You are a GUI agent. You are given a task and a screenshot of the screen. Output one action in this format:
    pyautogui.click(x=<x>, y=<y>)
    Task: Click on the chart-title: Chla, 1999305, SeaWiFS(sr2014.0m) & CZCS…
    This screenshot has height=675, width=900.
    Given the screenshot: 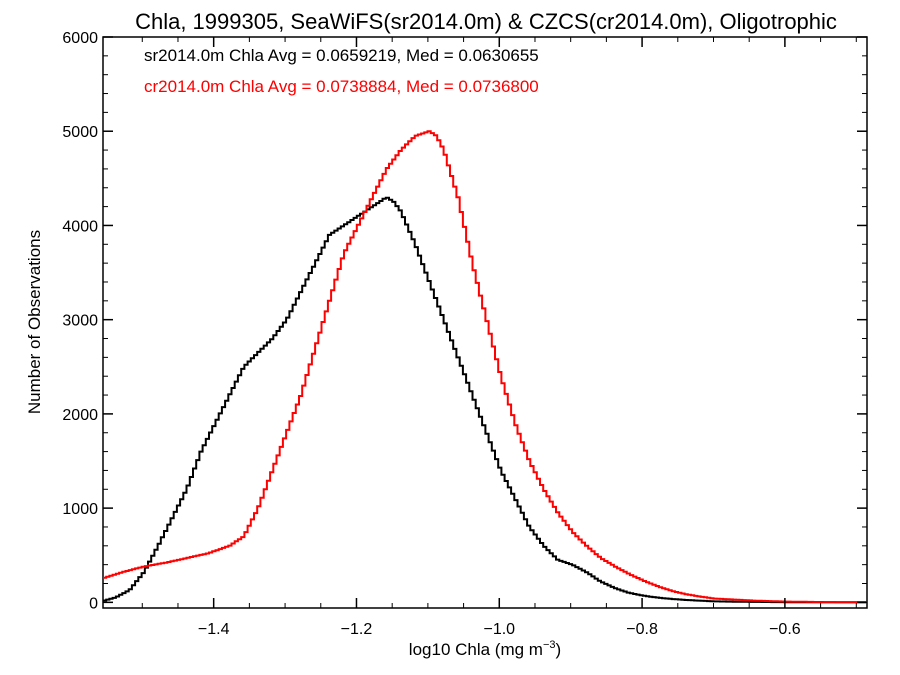 What is the action you would take?
    pyautogui.click(x=486, y=21)
    